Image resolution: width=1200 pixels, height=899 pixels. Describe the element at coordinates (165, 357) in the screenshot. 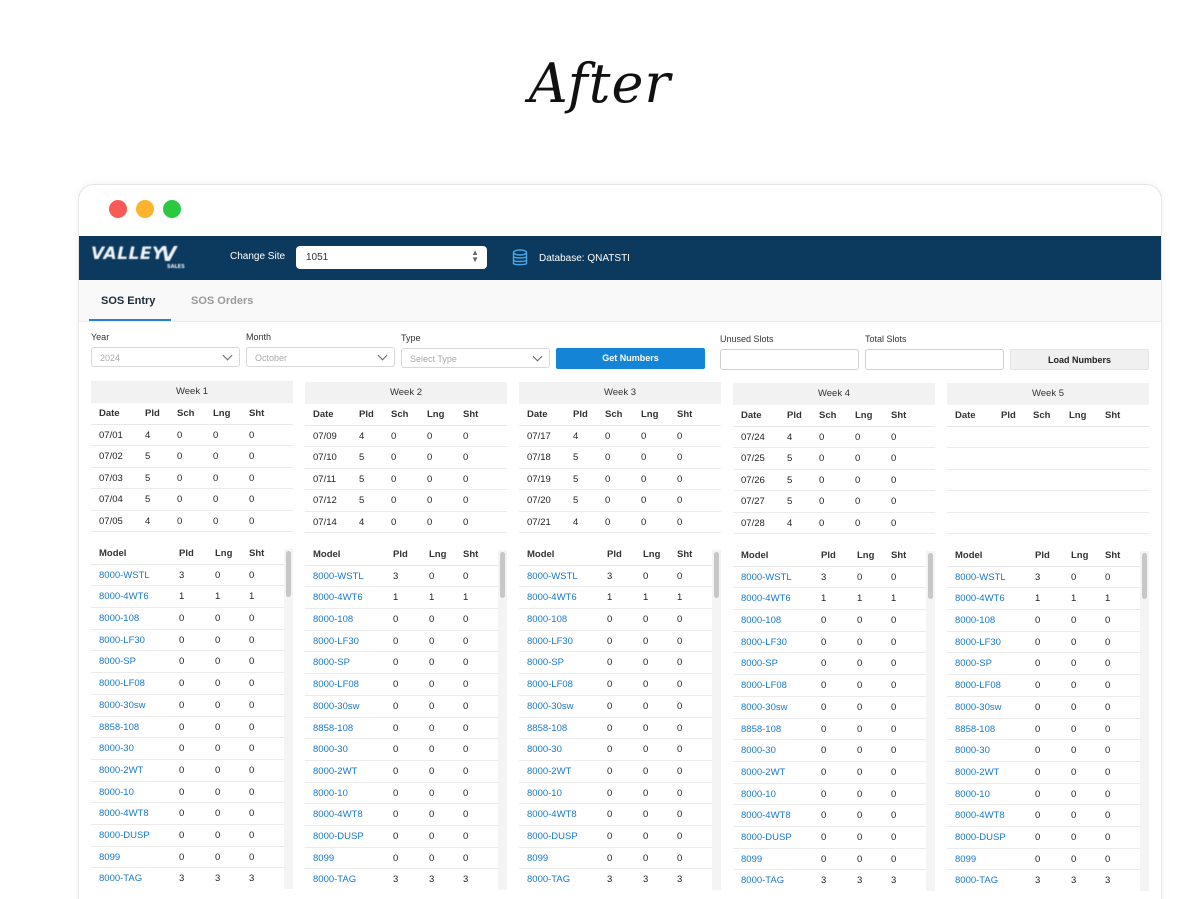

I see `year-select: 2024` at that location.